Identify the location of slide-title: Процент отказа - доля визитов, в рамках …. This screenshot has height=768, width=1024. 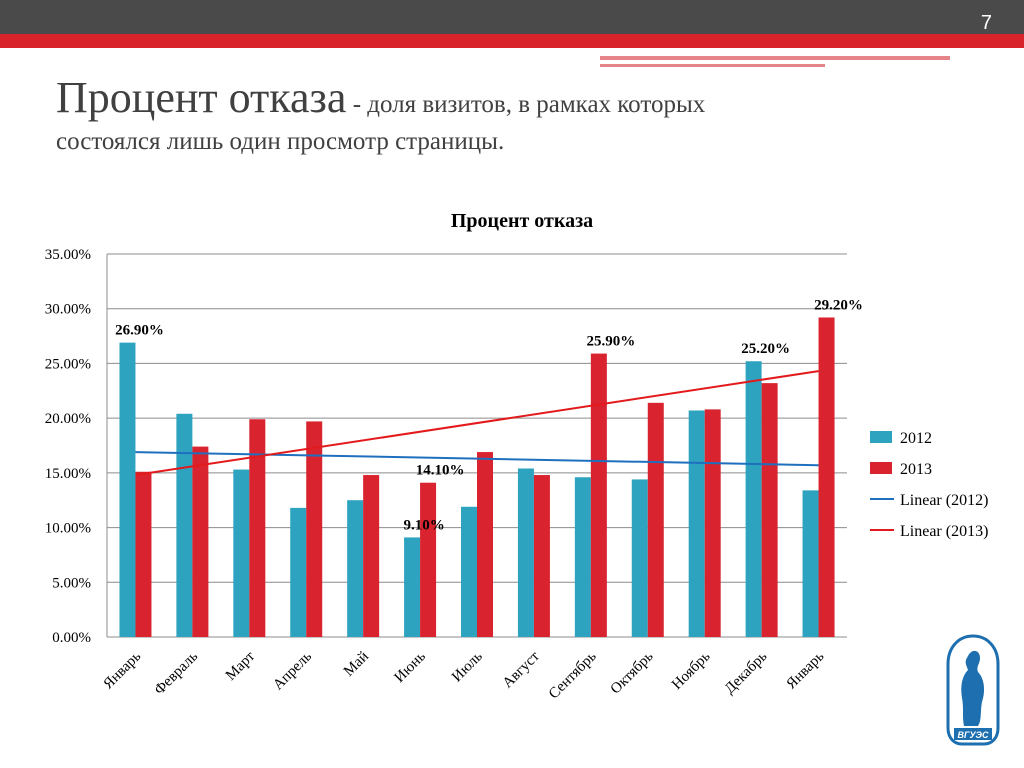
(506, 116).